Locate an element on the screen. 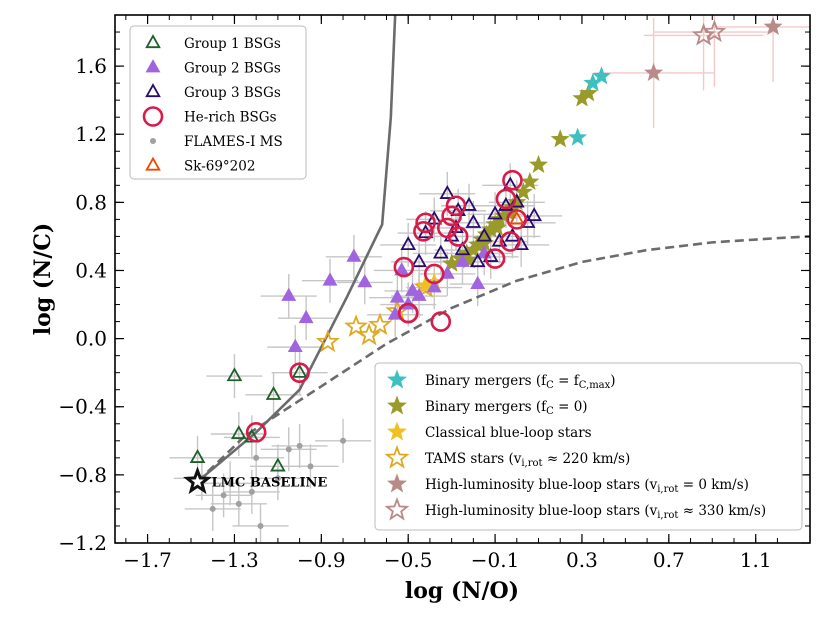 The image size is (830, 632). x-axis-label: log (N/O) is located at coordinates (462, 591).